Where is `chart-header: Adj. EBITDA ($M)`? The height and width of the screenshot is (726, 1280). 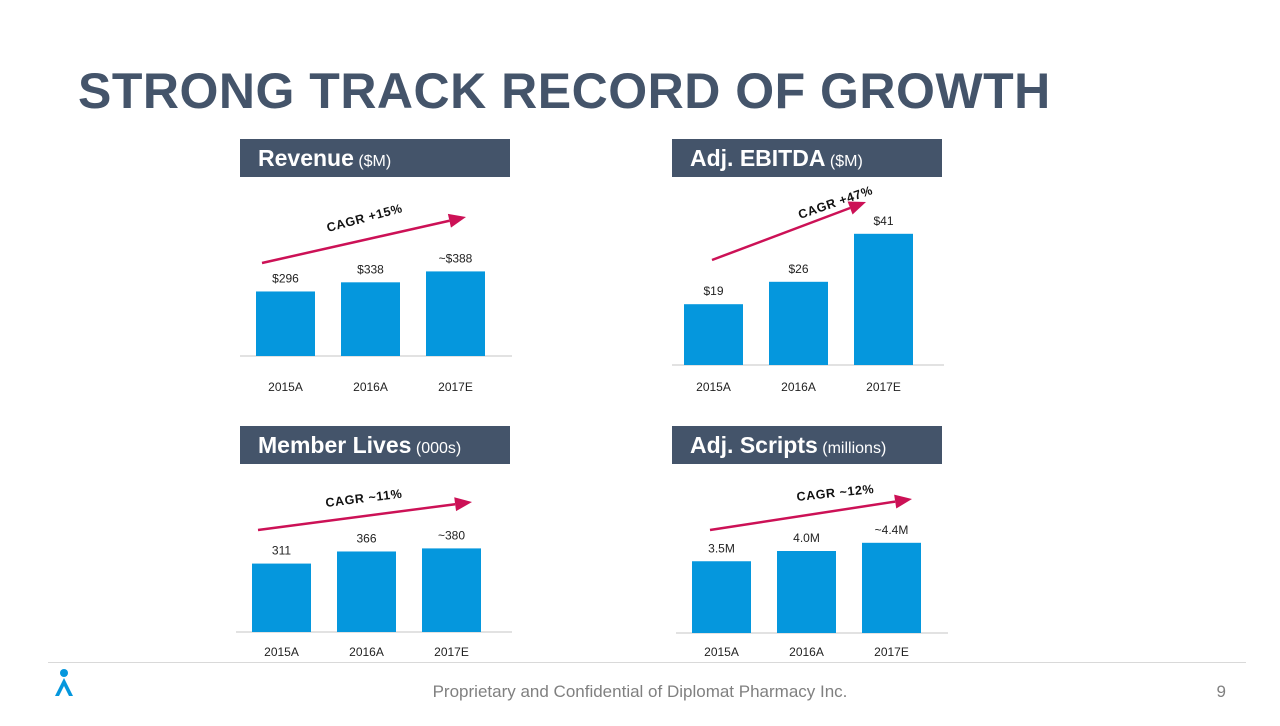
chart-header: Adj. EBITDA ($M) is located at coordinates (807, 158).